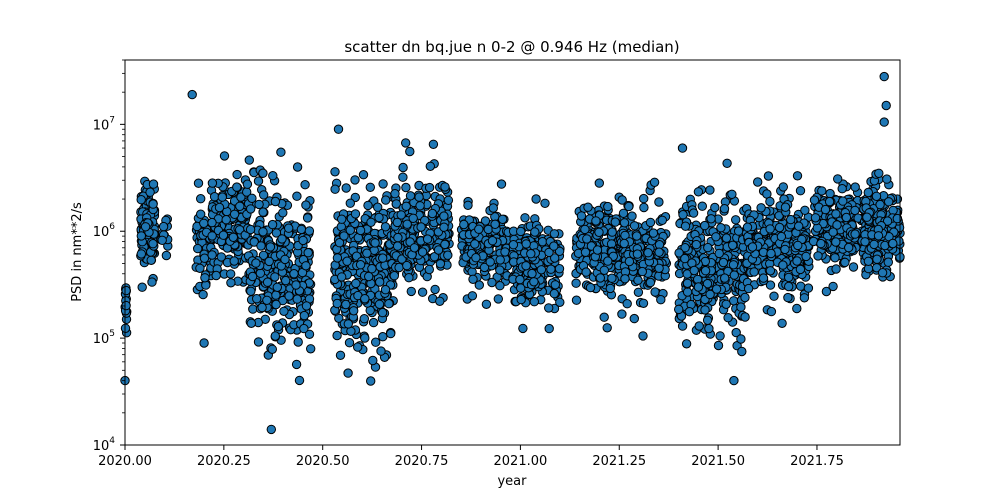  I want to click on y-tick-label: 107, so click(104, 124).